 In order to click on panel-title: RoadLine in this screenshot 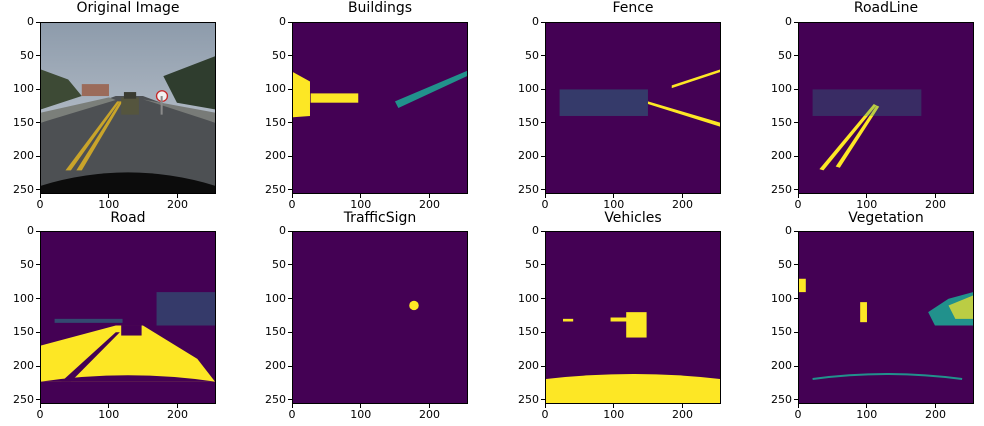, I will do `click(886, 8)`.